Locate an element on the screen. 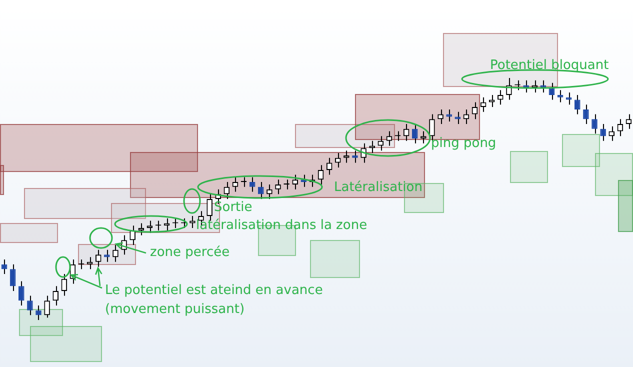 This screenshot has width=633, height=367. annotation: Le potentiel est ateind en avance is located at coordinates (214, 290).